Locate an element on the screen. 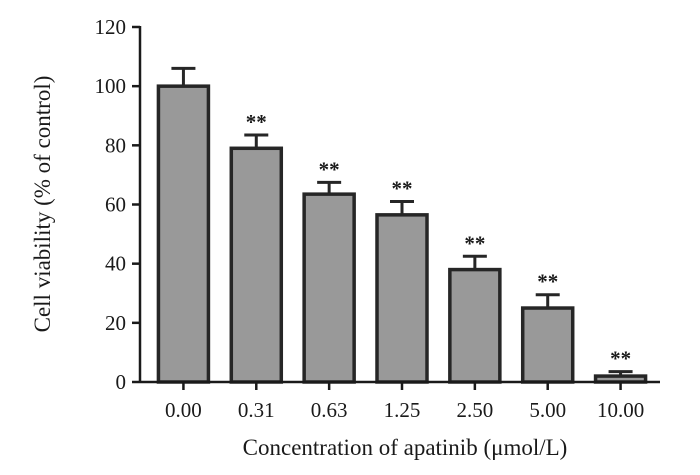  x-tick-label: 0.00 is located at coordinates (183, 410).